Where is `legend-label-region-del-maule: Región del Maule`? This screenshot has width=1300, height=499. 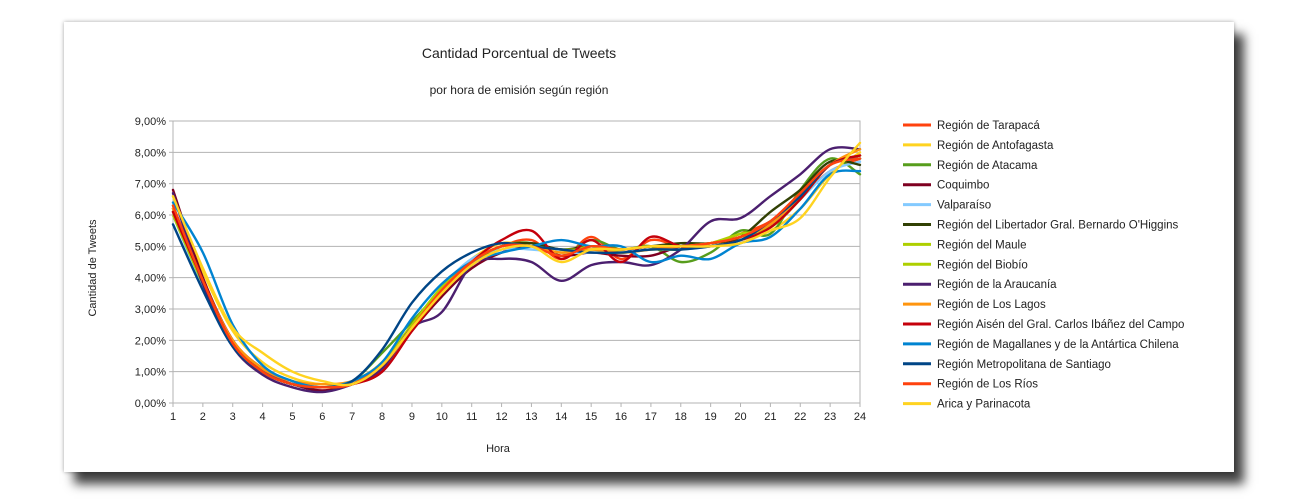
legend-label-region-del-maule: Región del Maule is located at coordinates (982, 245).